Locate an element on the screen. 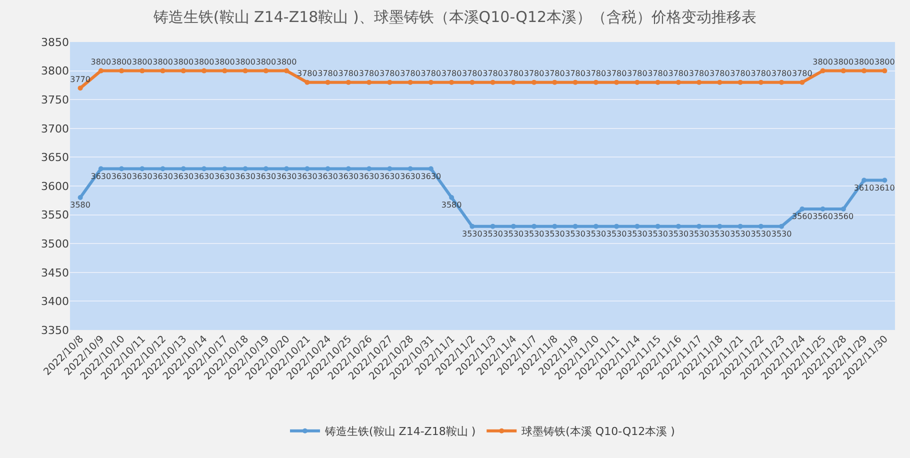 This screenshot has height=458, width=910. data-label: 3770 is located at coordinates (80, 79).